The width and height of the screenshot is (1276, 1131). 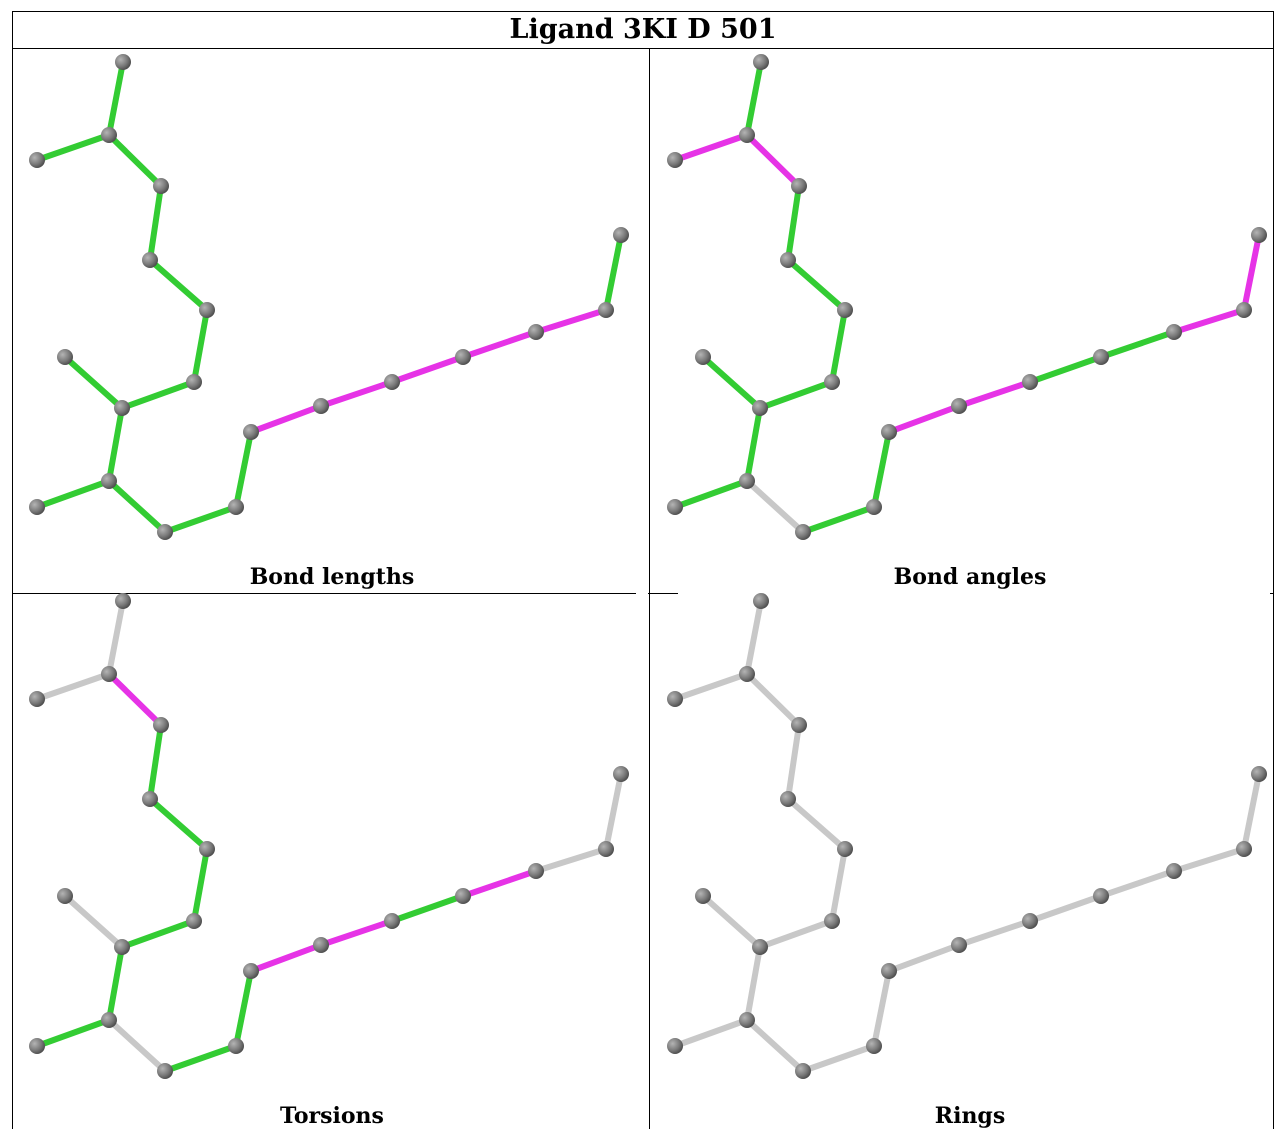 I want to click on panel-caption: Bond lengths, so click(x=332, y=577).